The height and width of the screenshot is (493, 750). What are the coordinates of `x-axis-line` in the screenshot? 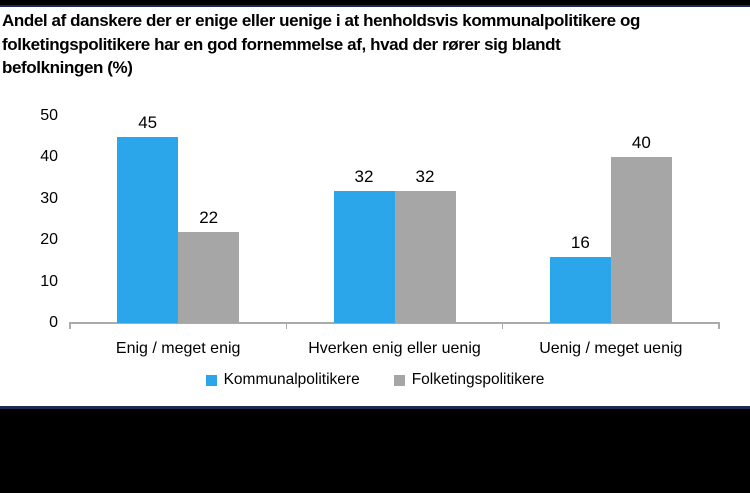 It's located at (394, 323).